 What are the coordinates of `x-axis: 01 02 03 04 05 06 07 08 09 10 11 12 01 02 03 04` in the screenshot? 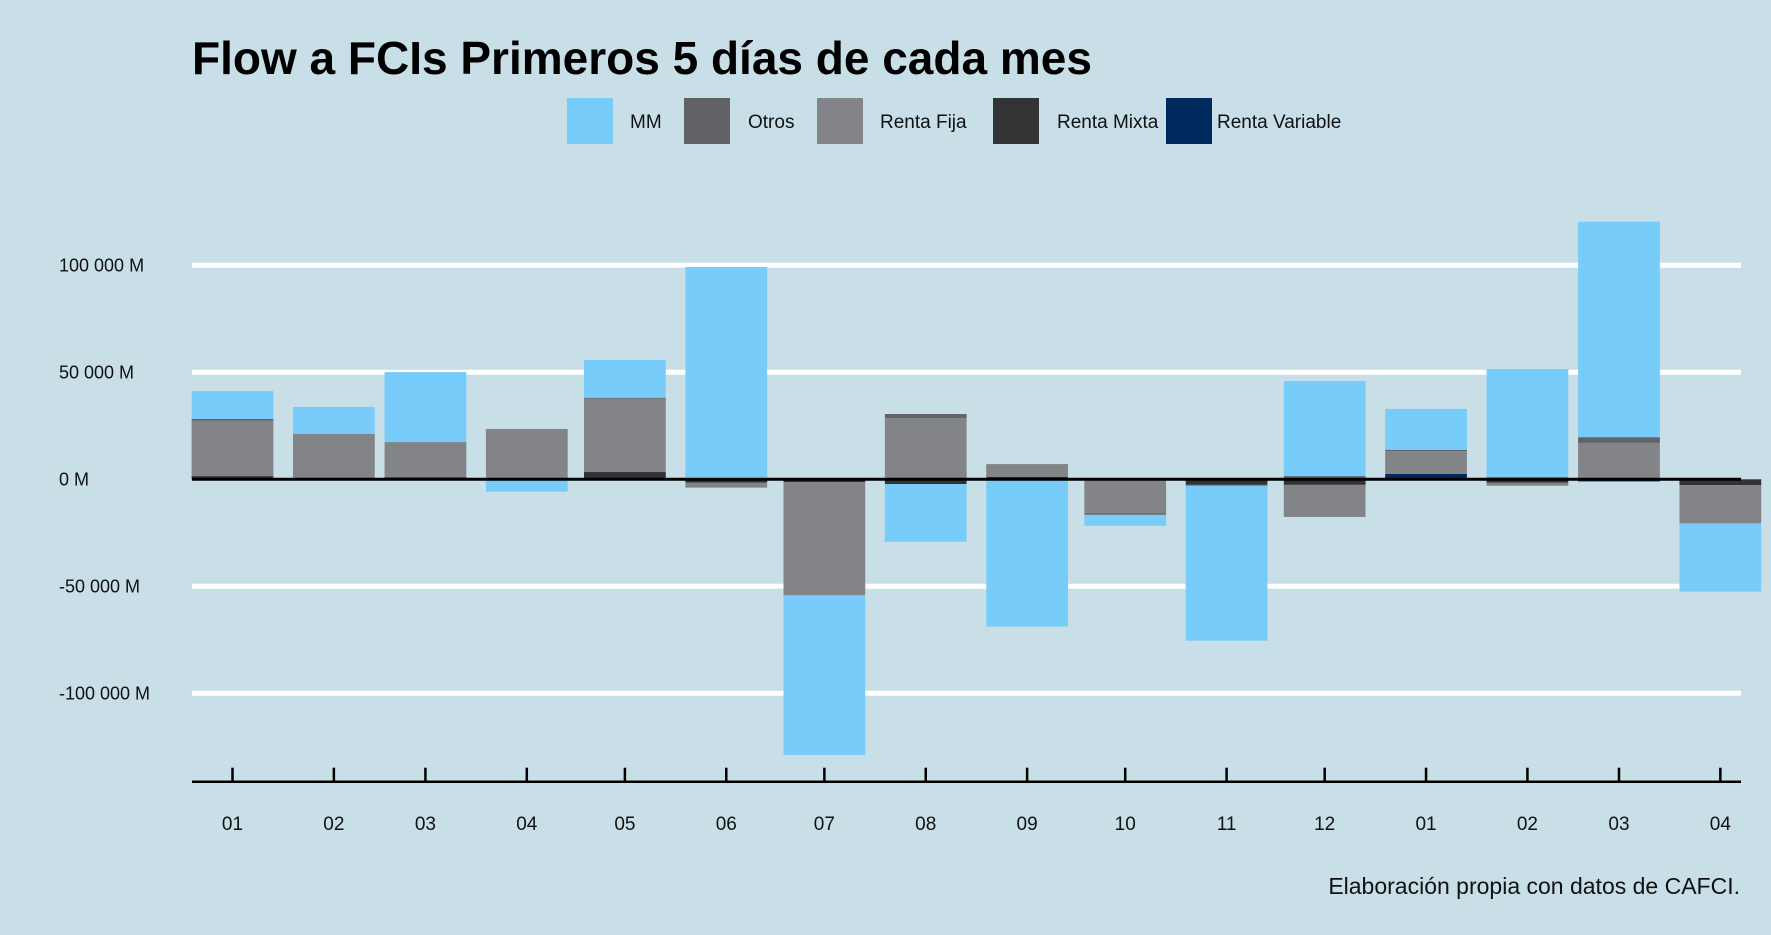 It's located at (966, 801).